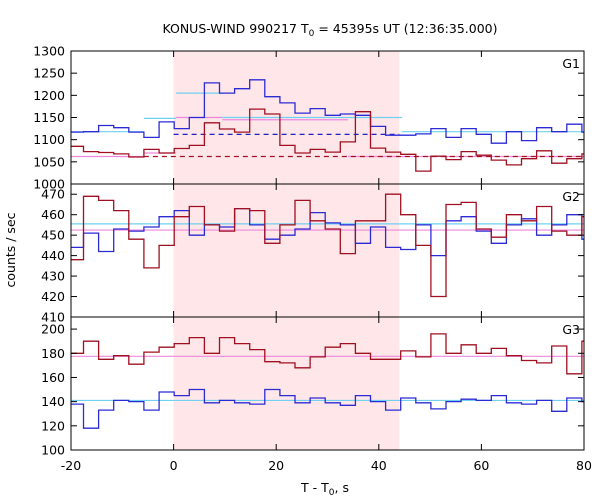 This screenshot has width=600, height=500. I want to click on y-tick-label: 160, so click(53, 377).